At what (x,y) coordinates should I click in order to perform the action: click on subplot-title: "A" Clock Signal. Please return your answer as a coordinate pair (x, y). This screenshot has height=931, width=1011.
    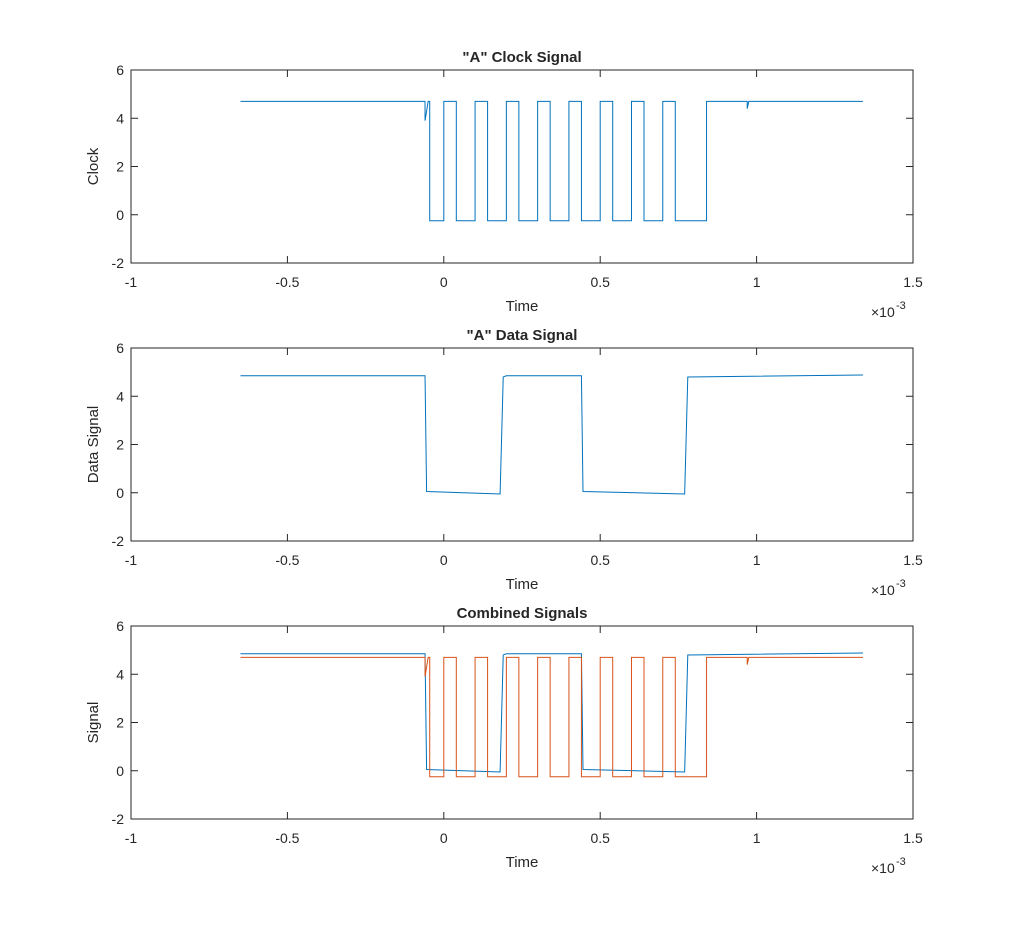
    Looking at the image, I should click on (521, 57).